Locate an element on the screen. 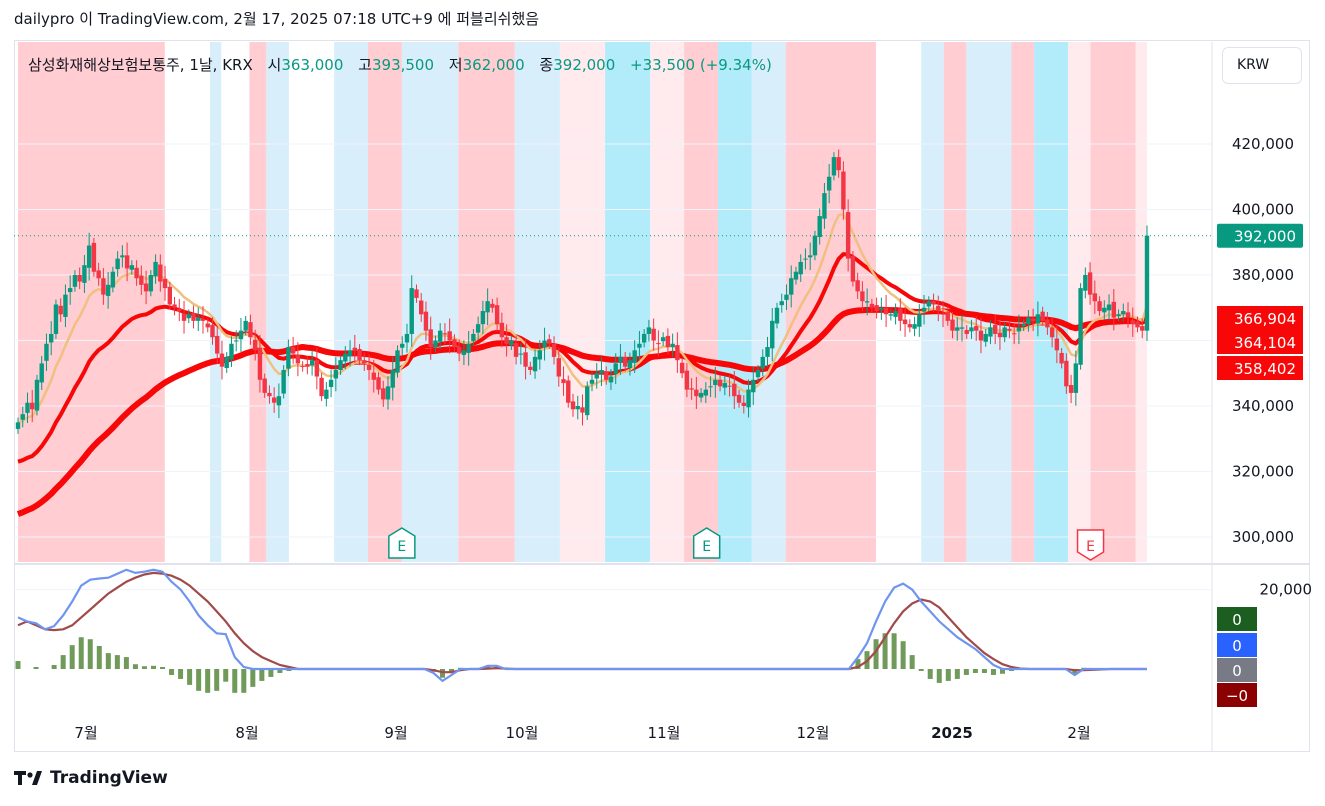 The width and height of the screenshot is (1325, 806). earnings-badge-shape is located at coordinates (706, 543).